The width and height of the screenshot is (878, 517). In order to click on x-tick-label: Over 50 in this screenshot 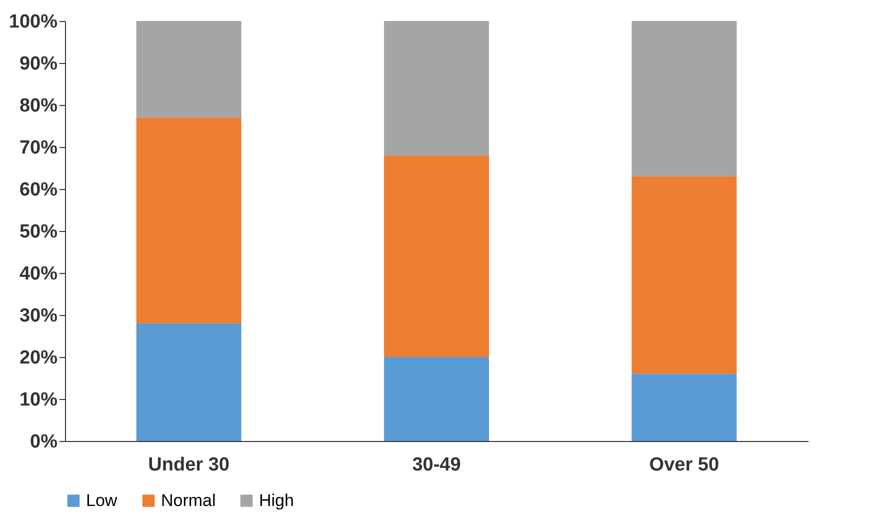, I will do `click(684, 465)`.